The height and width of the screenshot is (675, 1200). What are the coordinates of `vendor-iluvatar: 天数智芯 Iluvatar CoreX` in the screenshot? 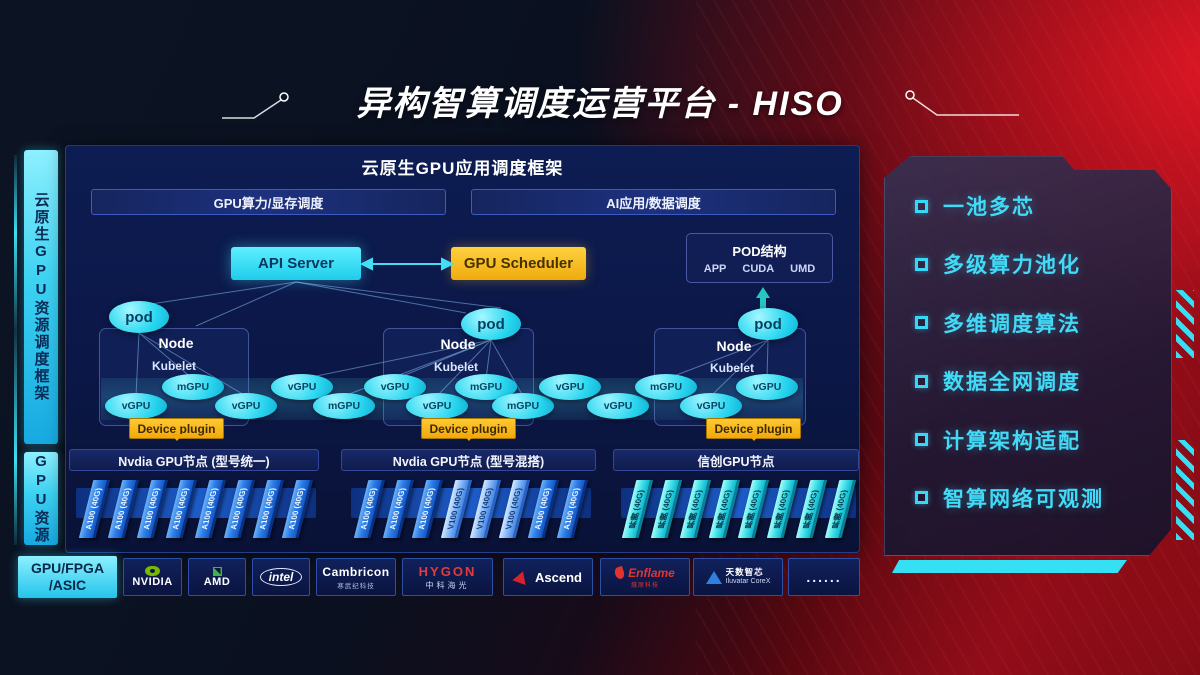 It's located at (738, 577).